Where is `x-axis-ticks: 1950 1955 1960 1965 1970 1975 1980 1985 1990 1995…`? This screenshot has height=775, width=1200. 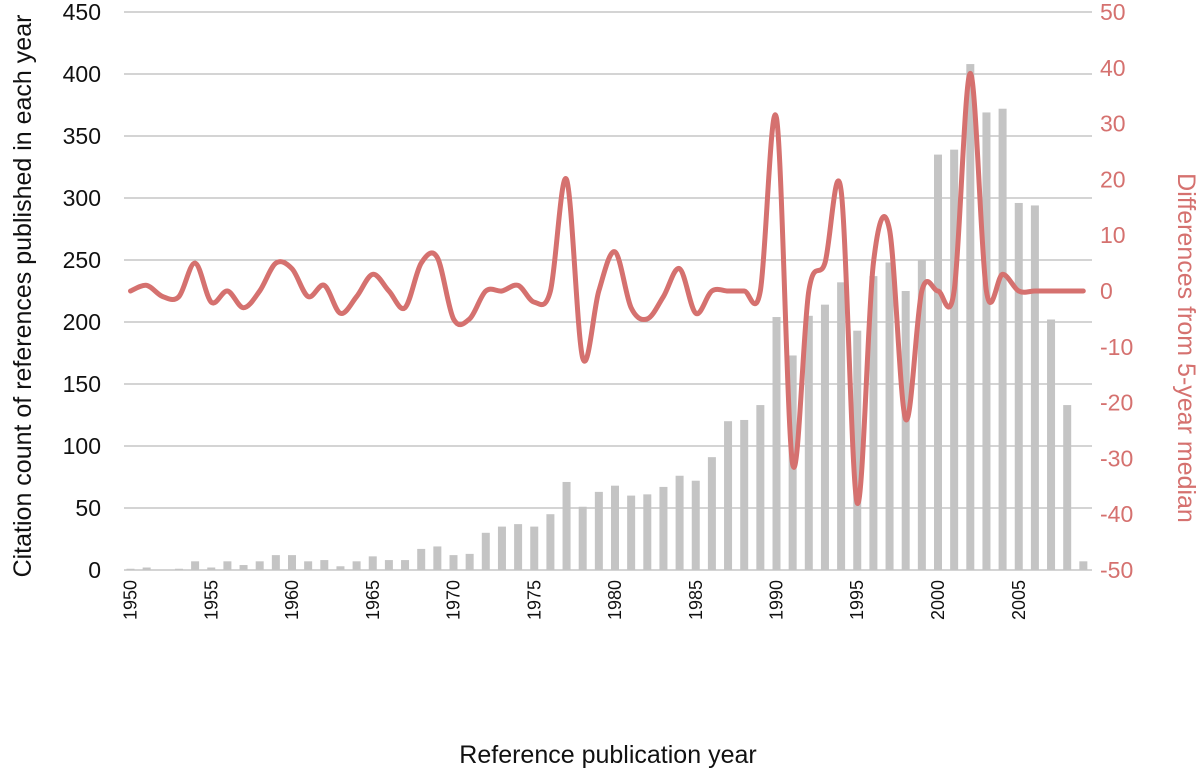 x-axis-ticks: 1950 1955 1960 1965 1970 1975 1980 1985 1990 1995… is located at coordinates (575, 600).